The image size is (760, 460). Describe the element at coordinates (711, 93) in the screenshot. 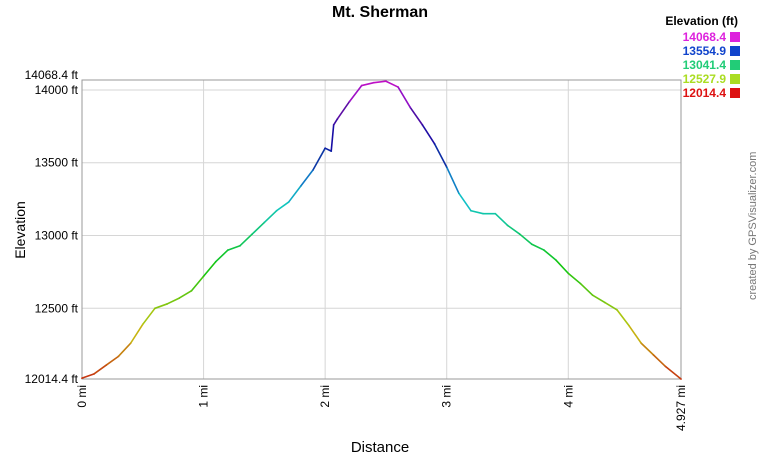

I see `legend-entry: 12014.4` at that location.